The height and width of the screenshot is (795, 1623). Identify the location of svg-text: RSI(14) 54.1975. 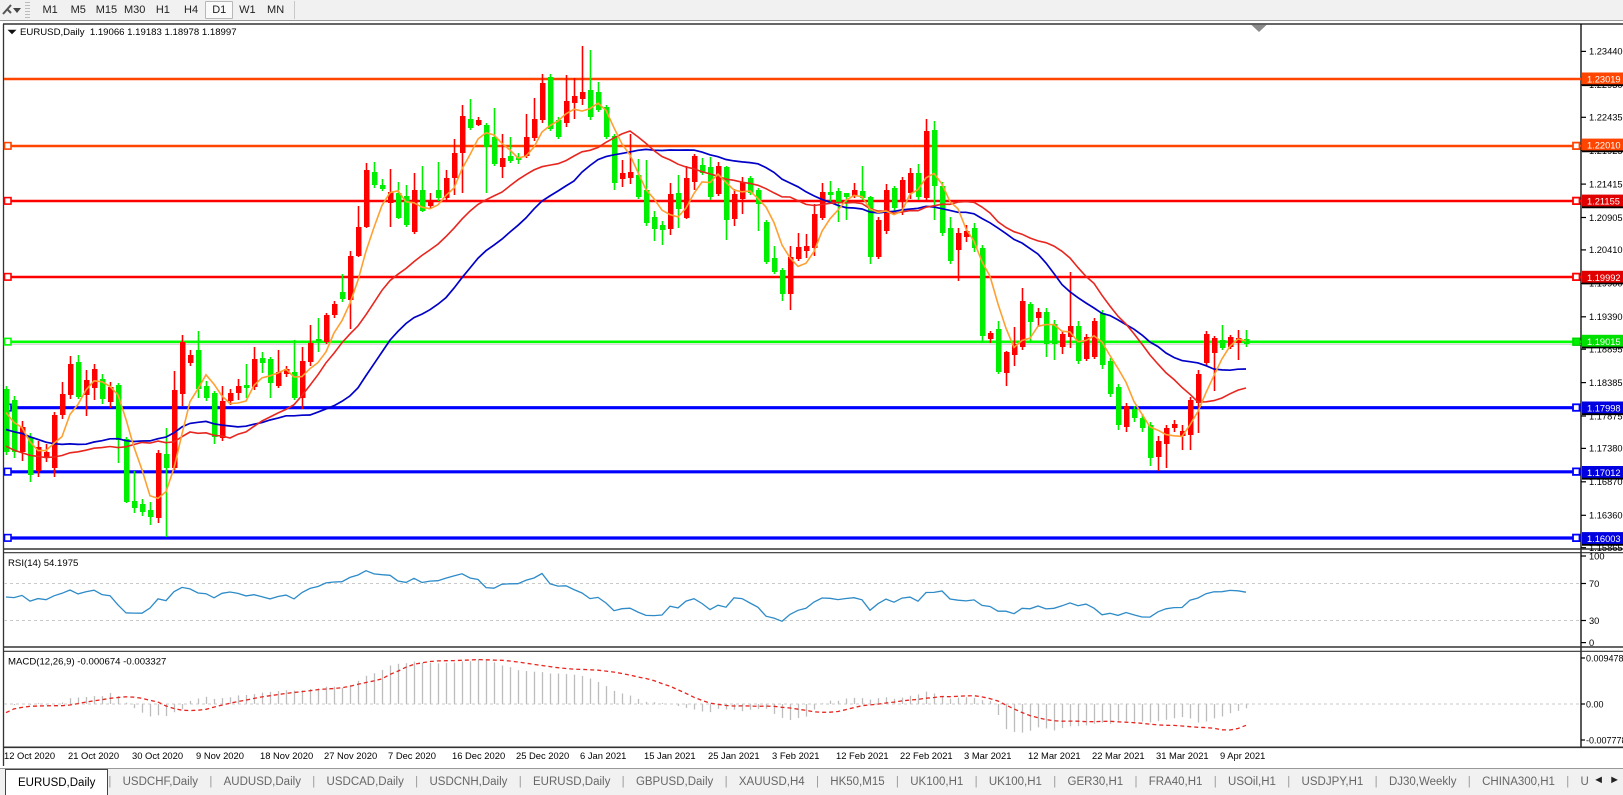
(43, 563).